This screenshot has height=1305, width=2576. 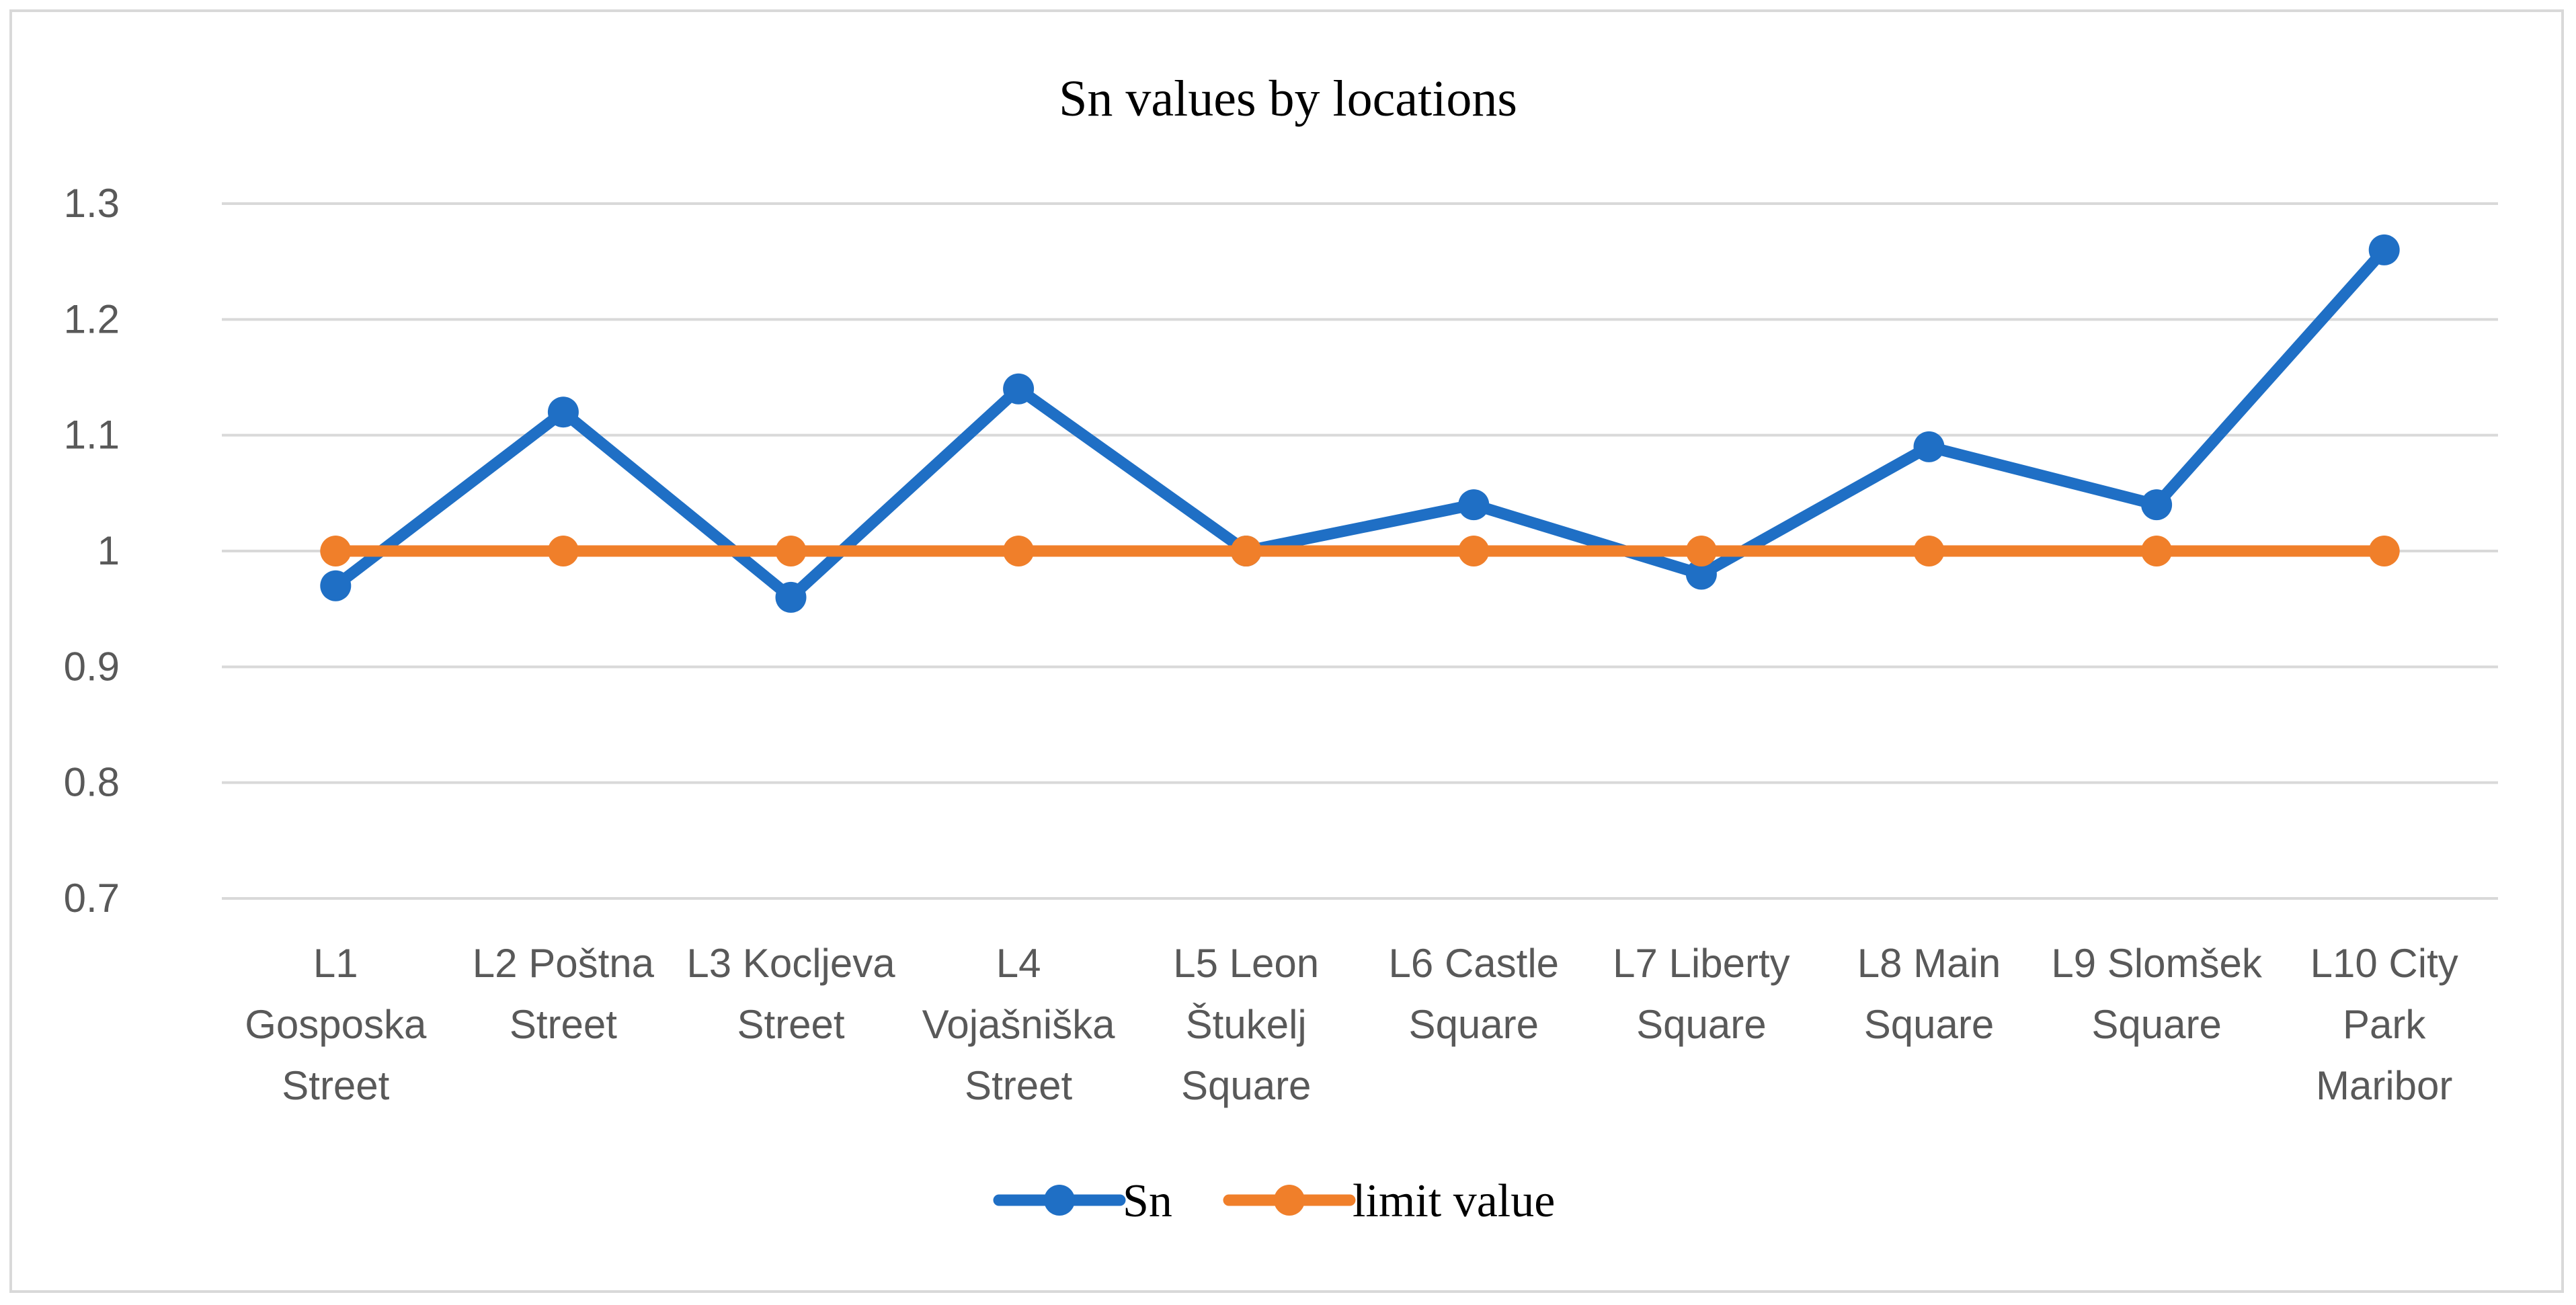 I want to click on legend-item: limit value, so click(x=1389, y=1201).